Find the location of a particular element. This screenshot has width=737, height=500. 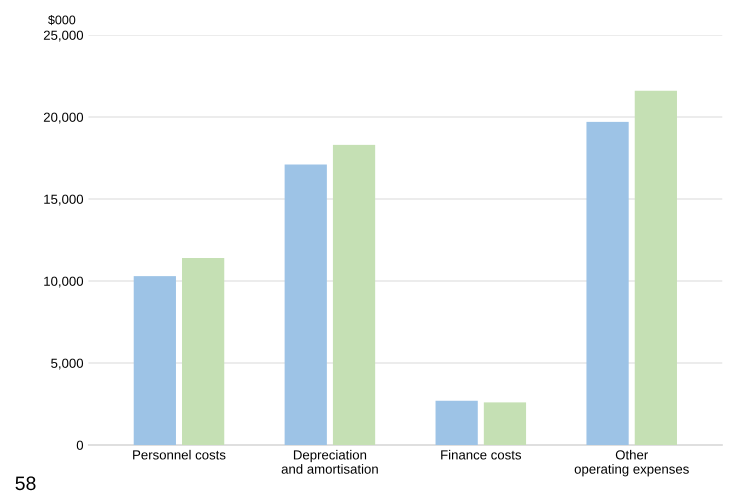

x-tick-label: Other operating expenses is located at coordinates (631, 463).